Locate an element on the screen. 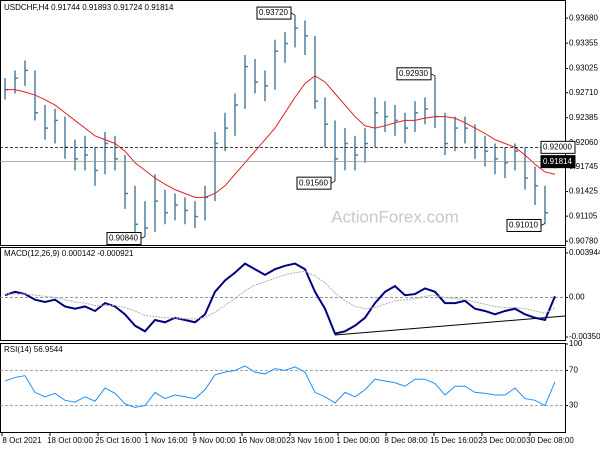 Image resolution: width=600 pixels, height=455 pixels. x-tick-label: 25 Oct 16:00 is located at coordinates (118, 440).